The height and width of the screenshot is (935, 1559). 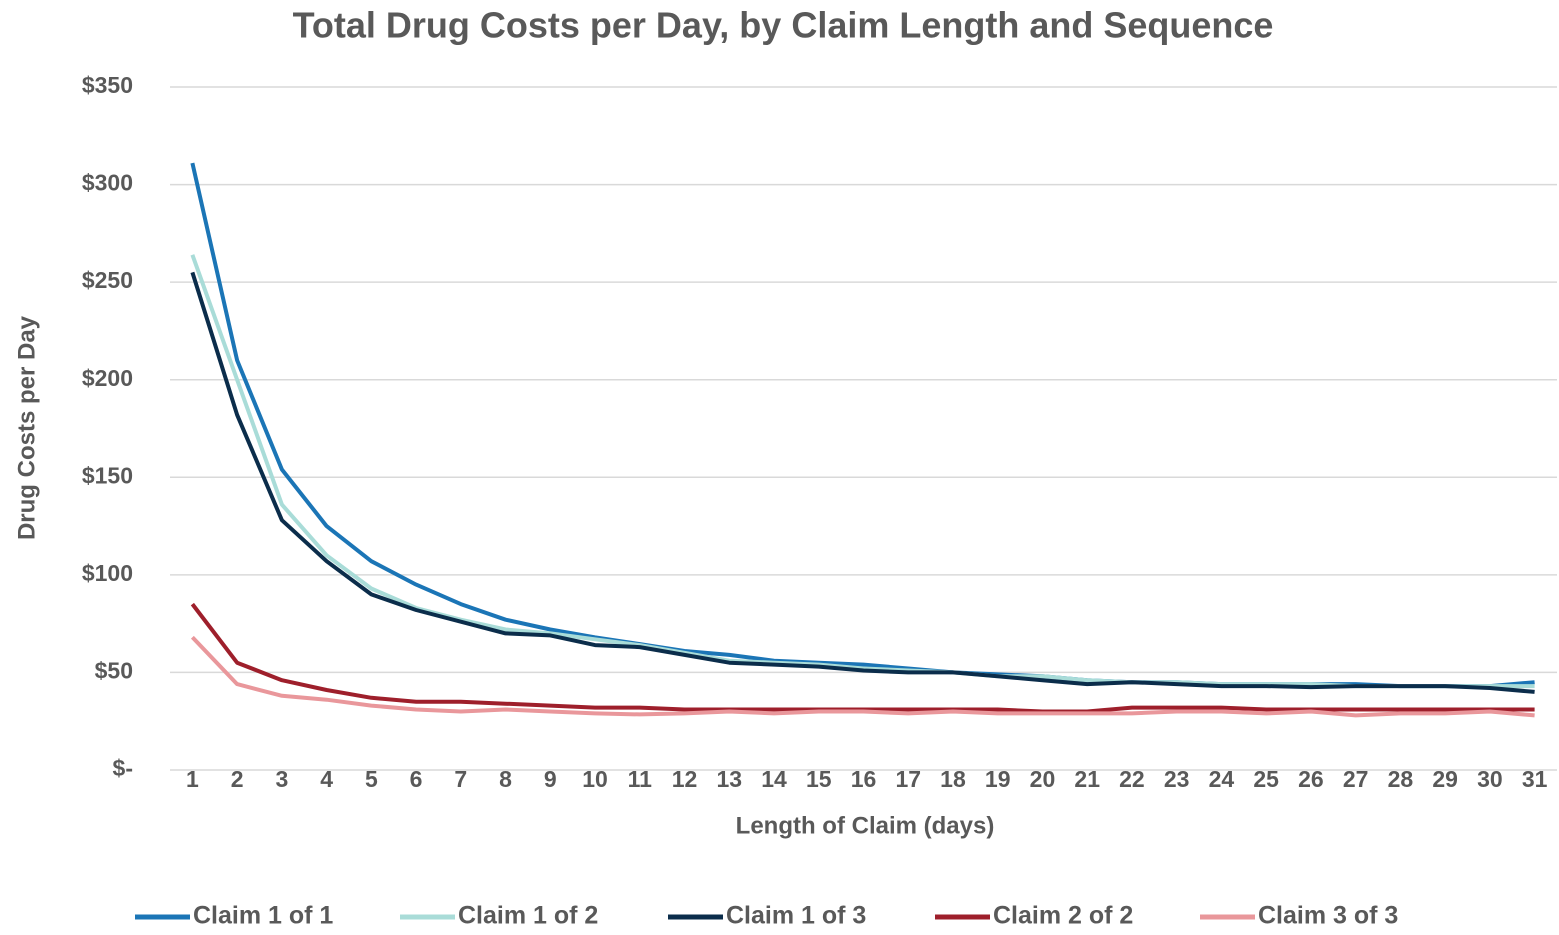 What do you see at coordinates (729, 779) in the screenshot?
I see `x-tick-label: 13` at bounding box center [729, 779].